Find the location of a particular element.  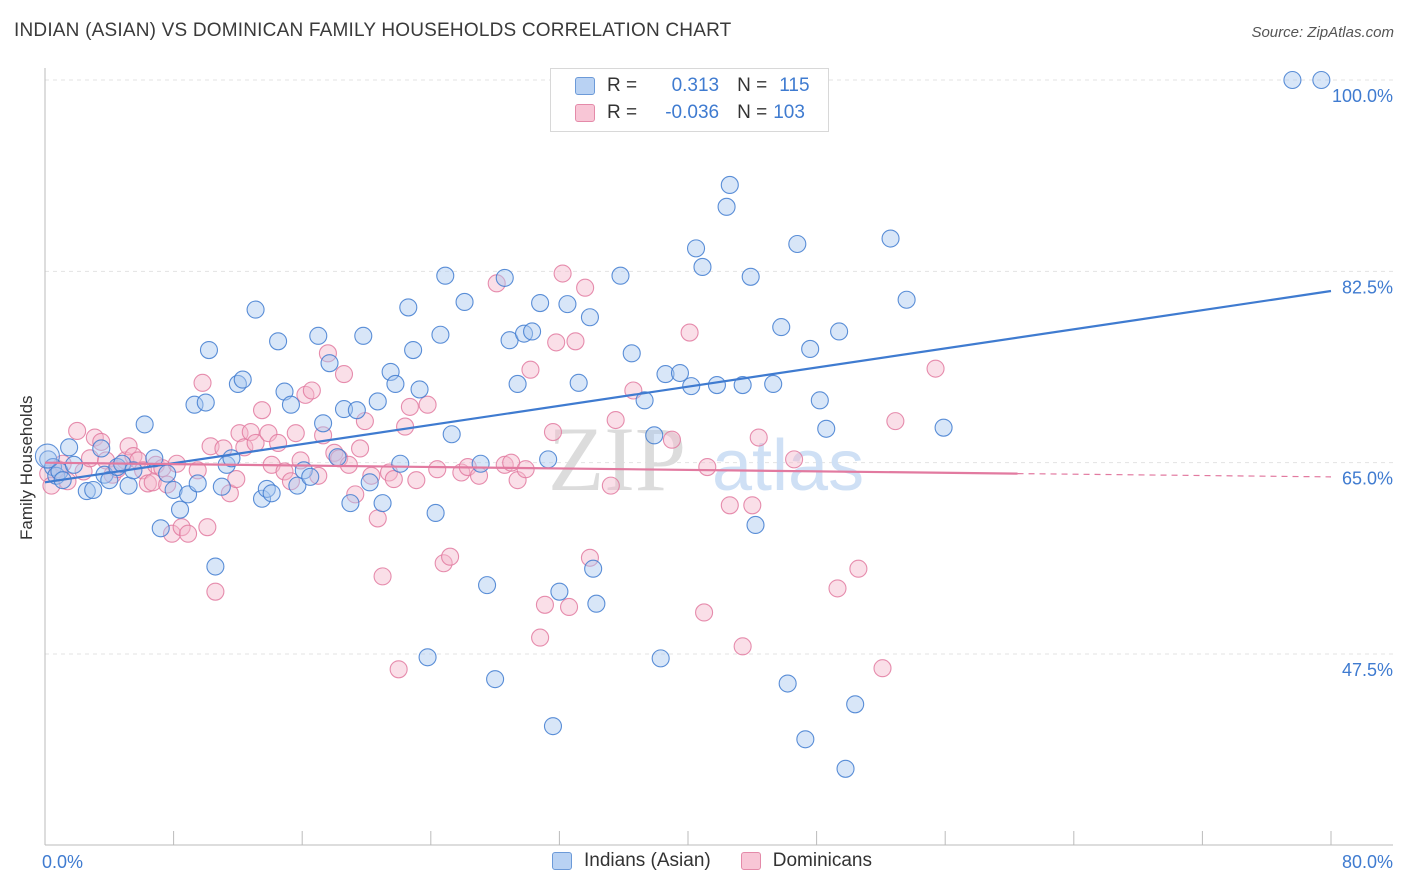

series-legend: Indians (Asian) Dominicans is located at coordinates (727, 861).